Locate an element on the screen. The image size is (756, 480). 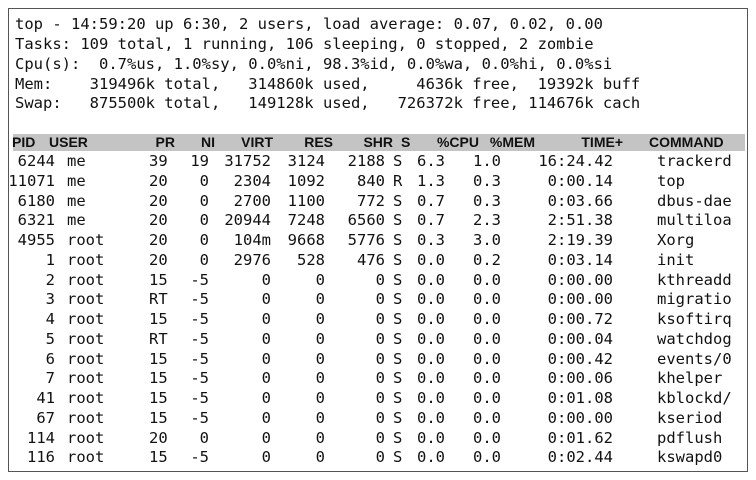
cell-pid: 6321 is located at coordinates (36, 220).